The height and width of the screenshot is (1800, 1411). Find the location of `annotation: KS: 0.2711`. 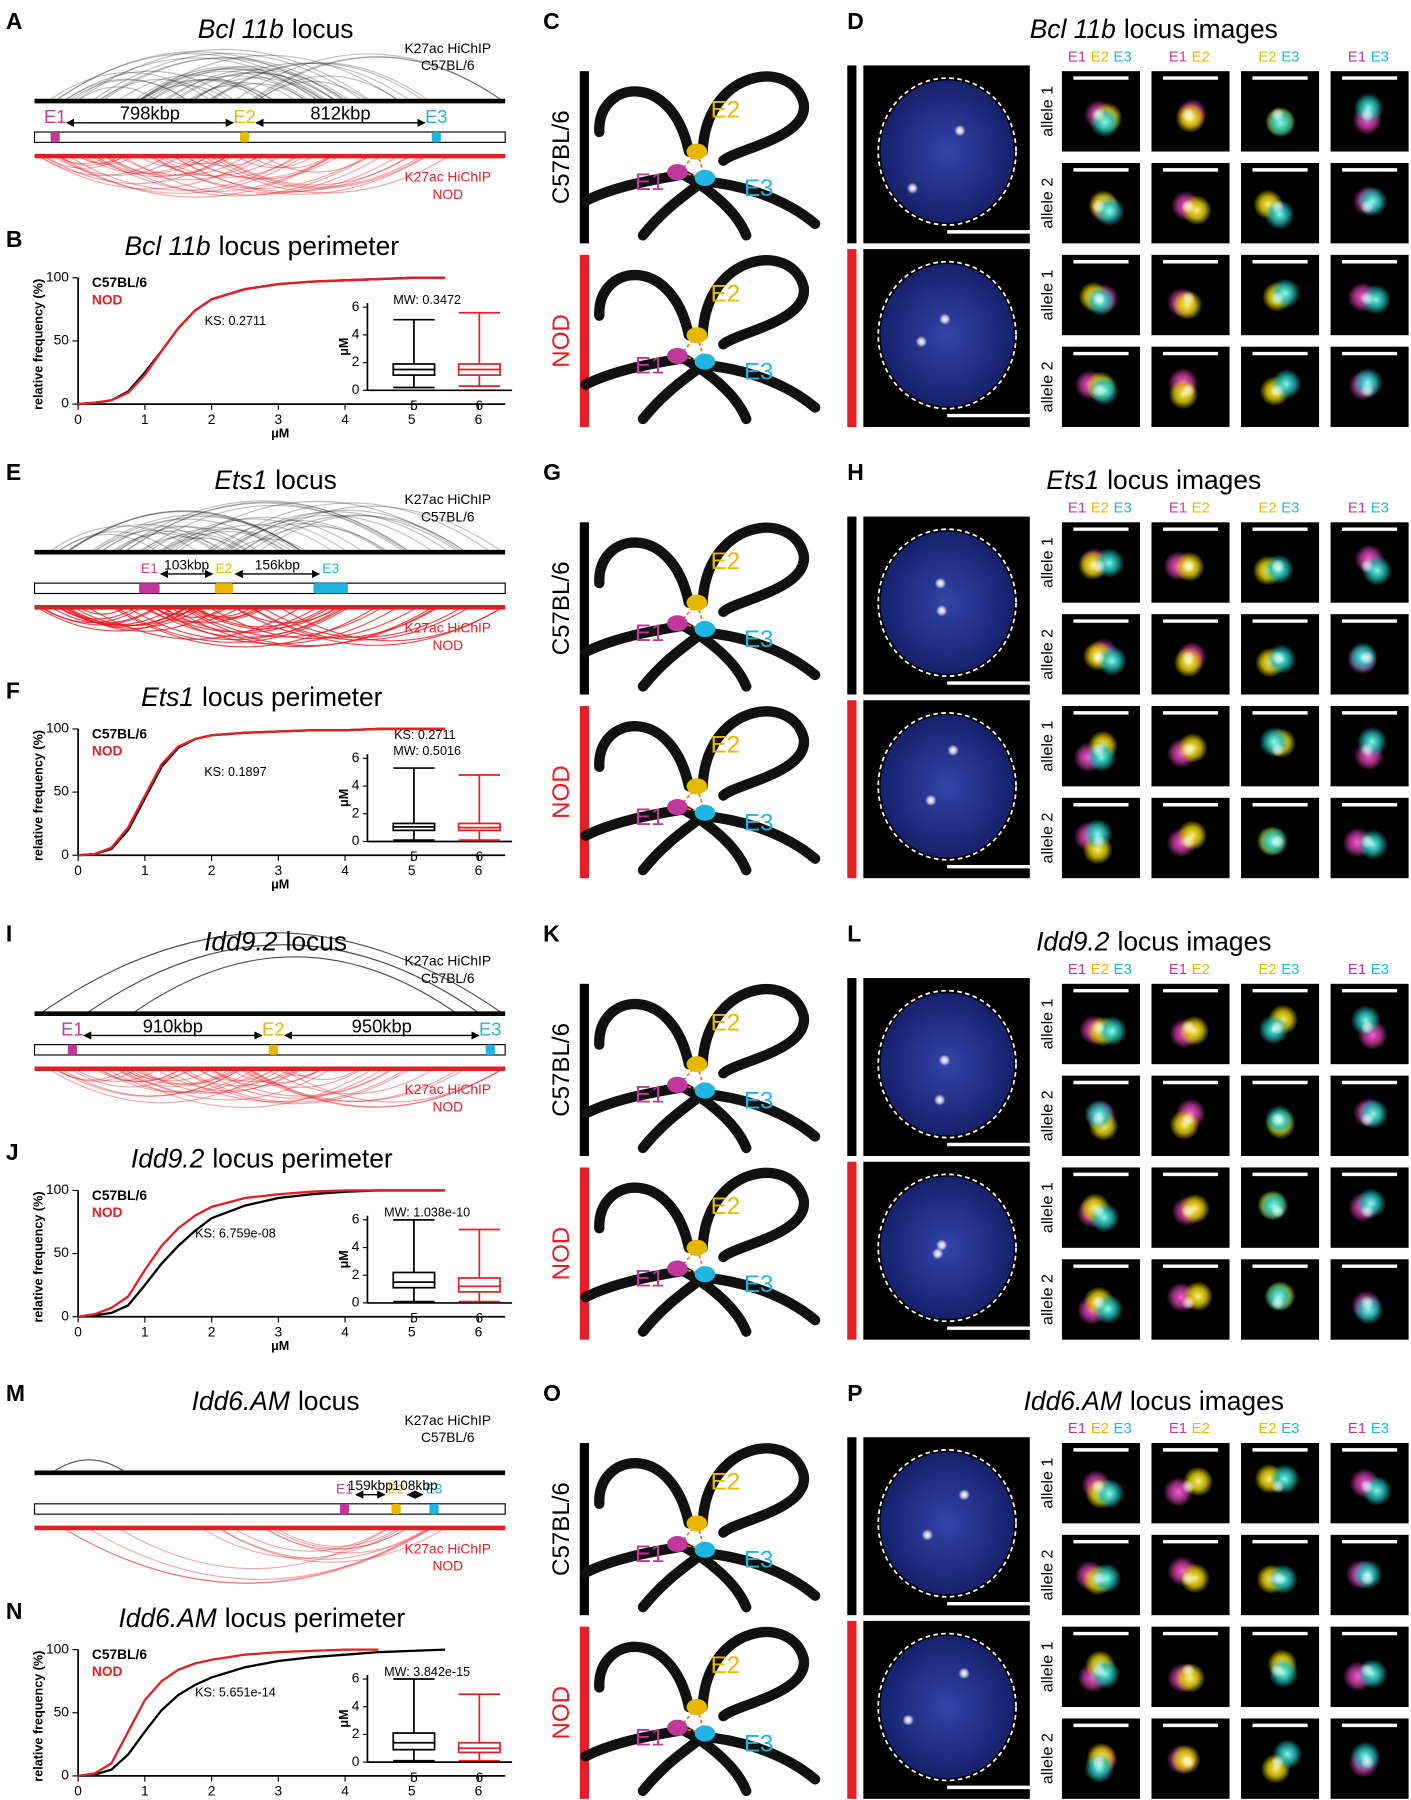

annotation: KS: 0.2711 is located at coordinates (424, 735).